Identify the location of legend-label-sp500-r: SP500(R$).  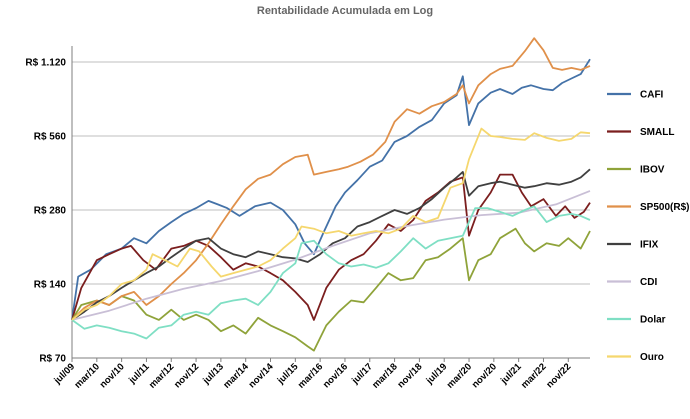
(664, 207).